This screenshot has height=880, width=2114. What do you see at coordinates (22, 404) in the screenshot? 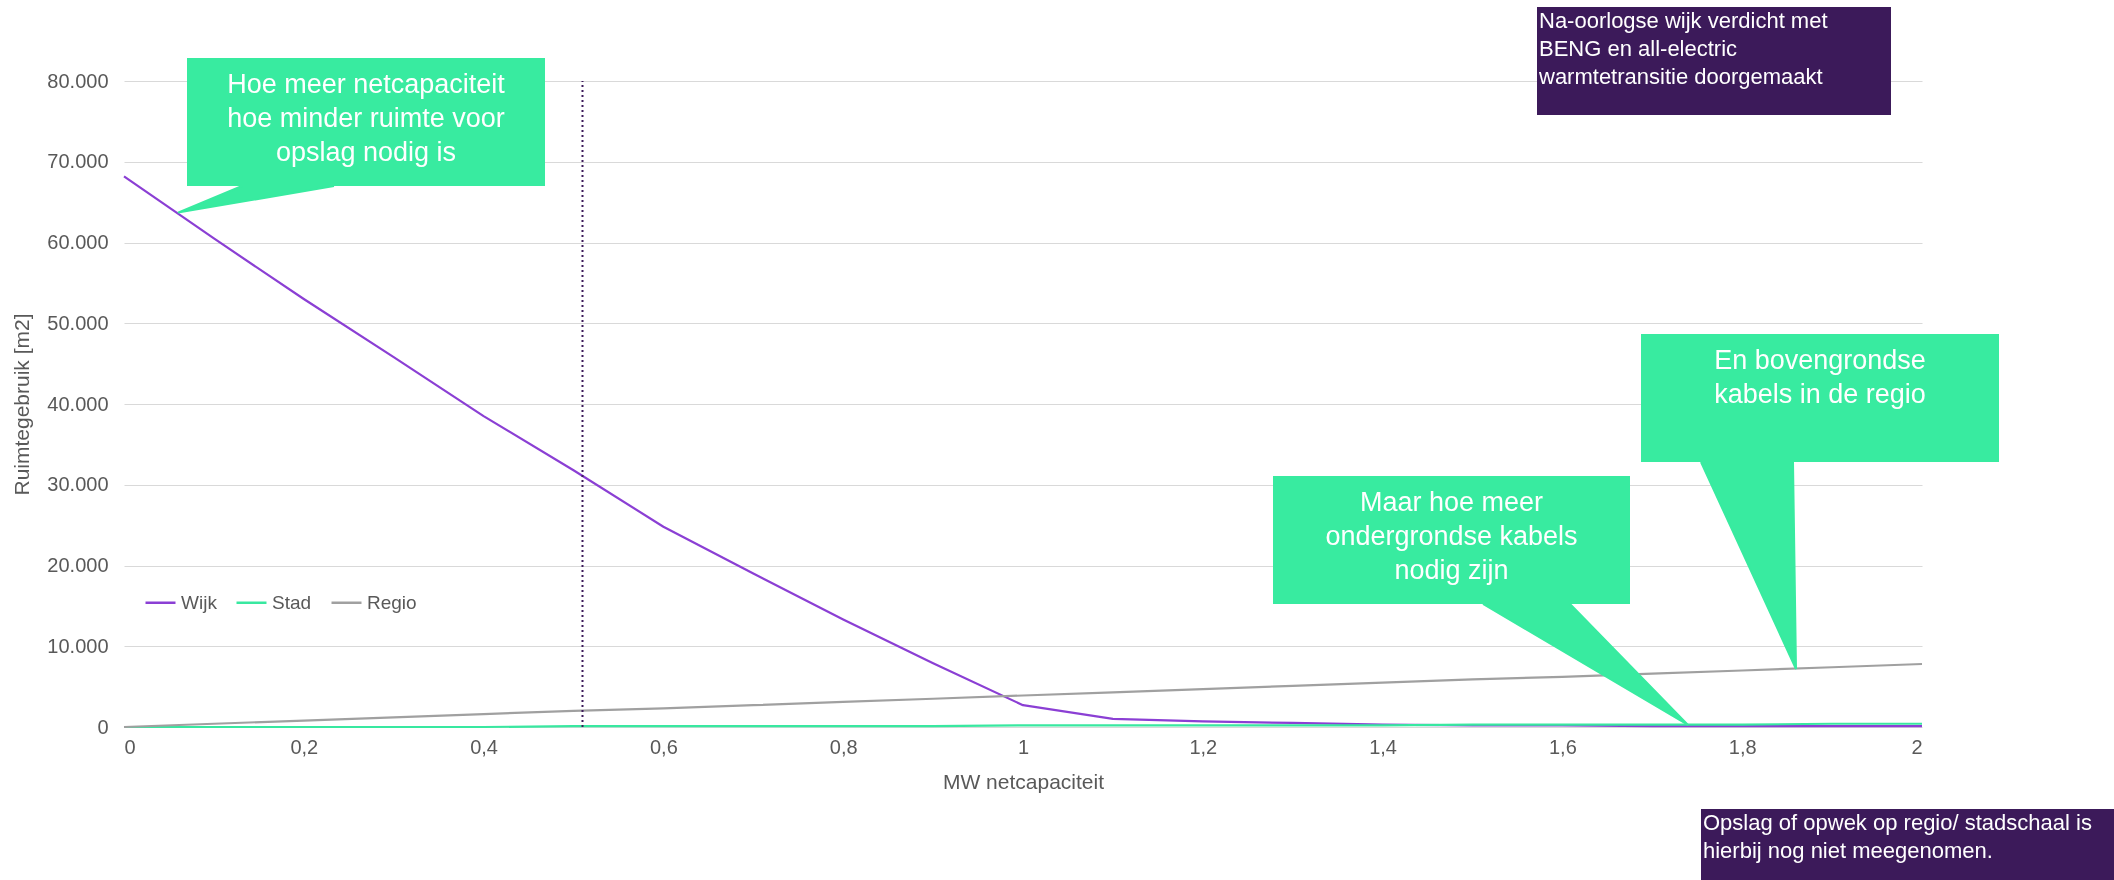
I see `y-axis-title: Ruimtegebruik [m2]` at bounding box center [22, 404].